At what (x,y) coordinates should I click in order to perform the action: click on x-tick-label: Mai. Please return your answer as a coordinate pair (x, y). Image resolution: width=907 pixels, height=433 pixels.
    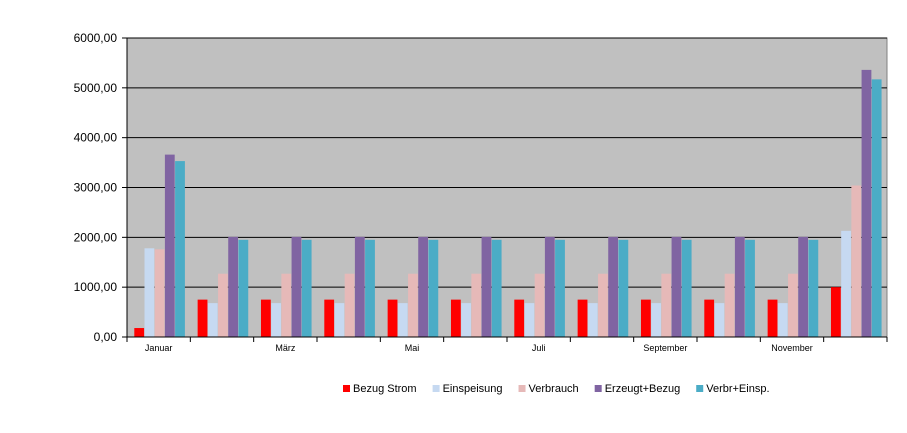
    Looking at the image, I should click on (412, 348).